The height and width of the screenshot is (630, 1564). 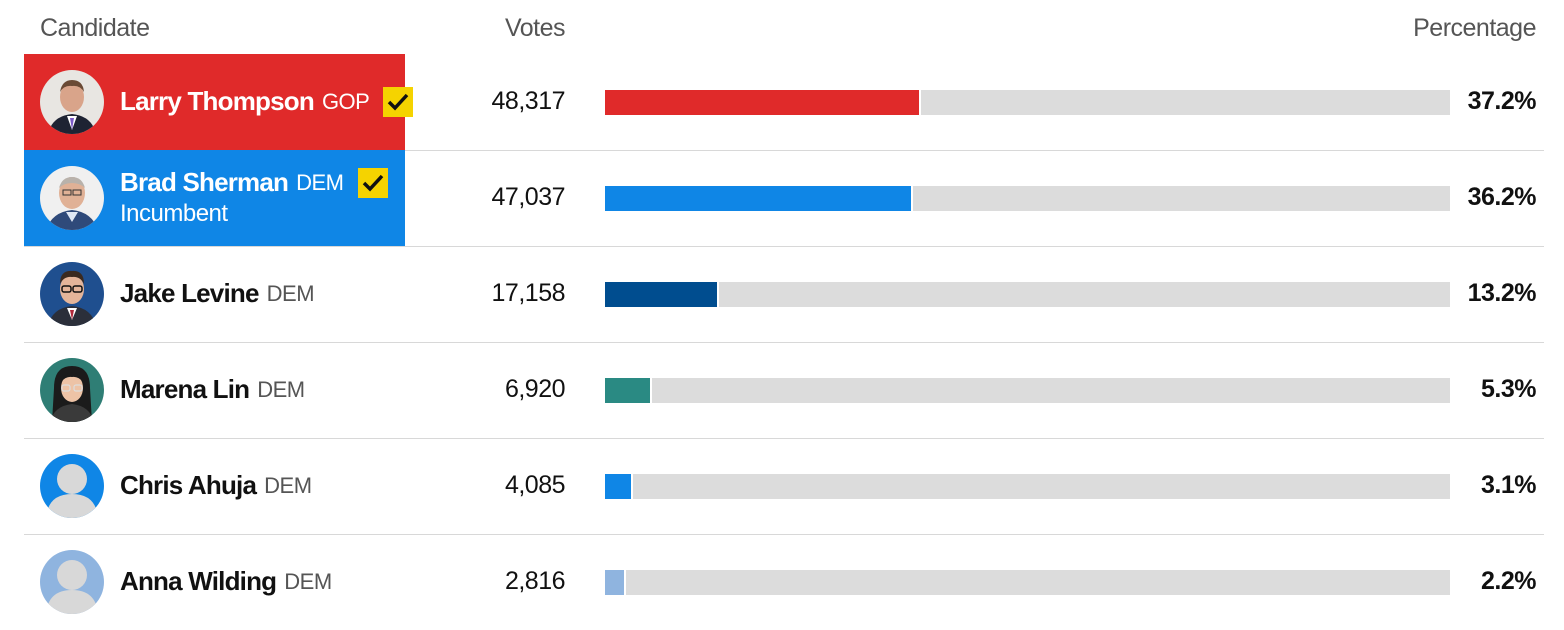 What do you see at coordinates (535, 581) in the screenshot?
I see `vote-count: 2,816` at bounding box center [535, 581].